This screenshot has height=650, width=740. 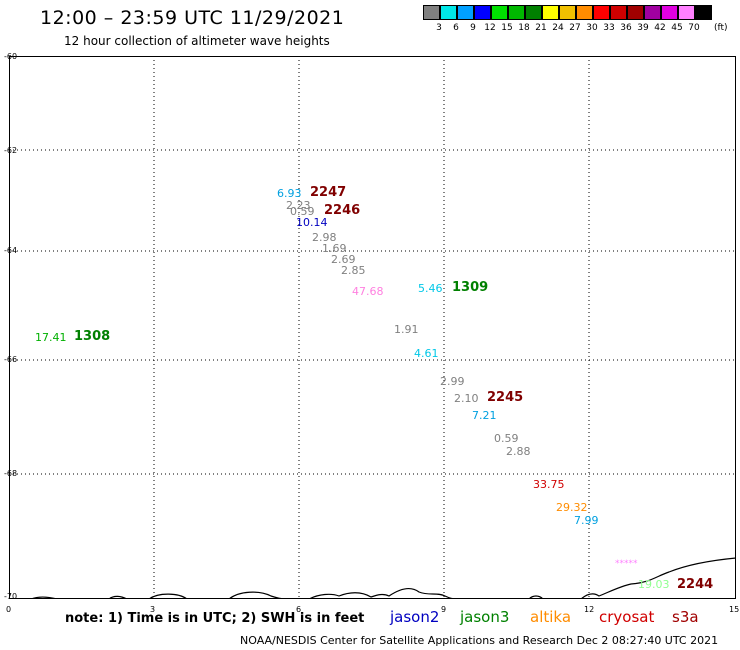 I want to click on legend-label: 18, so click(x=524, y=28).